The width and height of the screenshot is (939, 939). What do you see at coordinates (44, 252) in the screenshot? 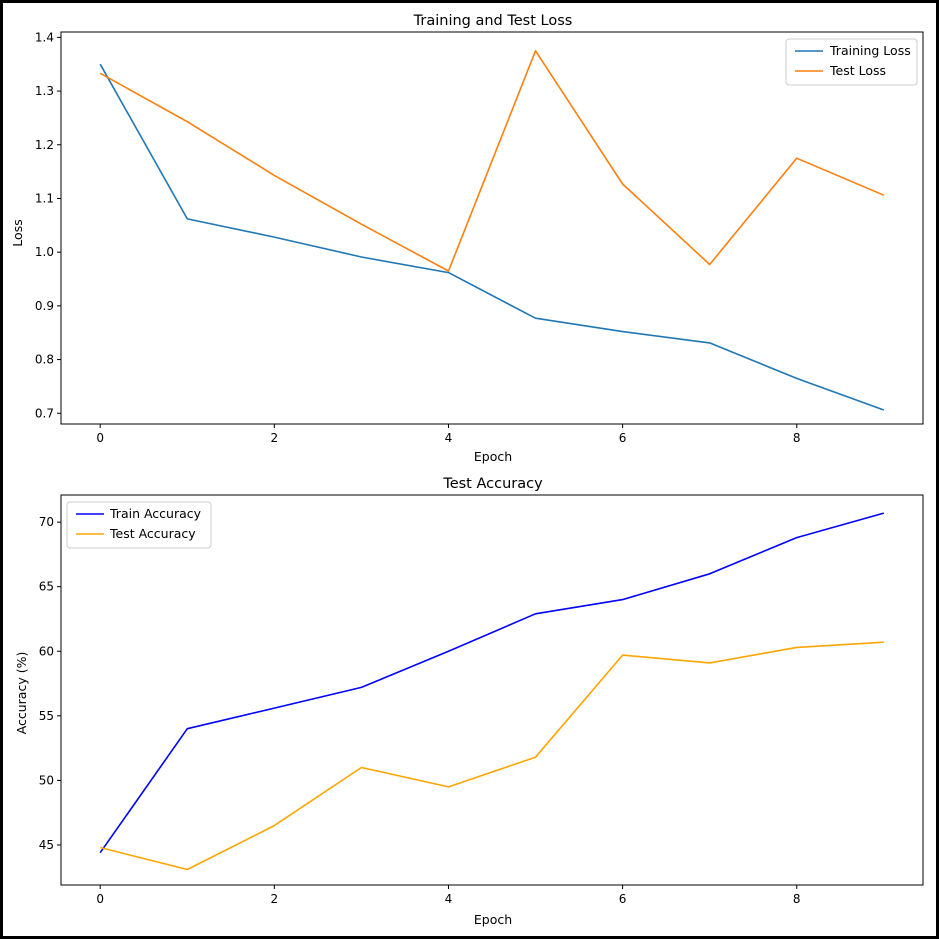
I see `loss-ytick-label-3: 1.0` at bounding box center [44, 252].